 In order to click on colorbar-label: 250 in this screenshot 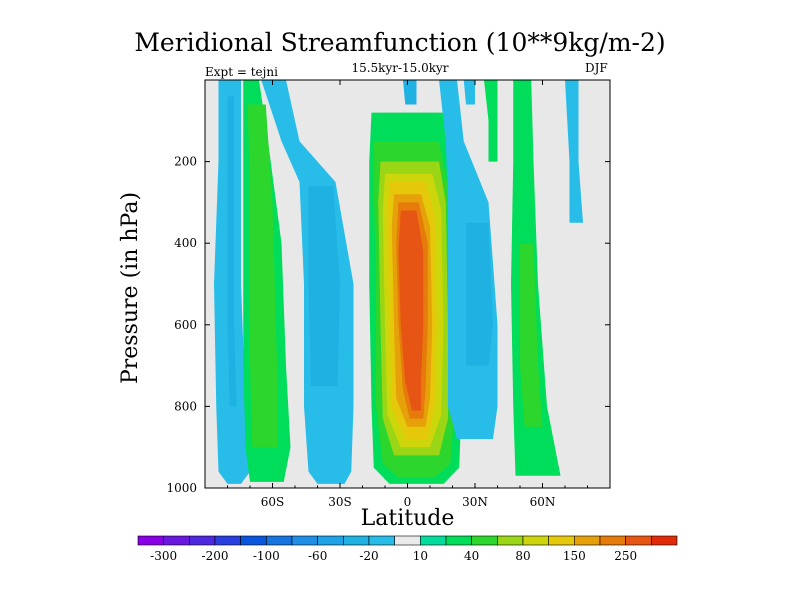, I will do `click(625, 556)`.